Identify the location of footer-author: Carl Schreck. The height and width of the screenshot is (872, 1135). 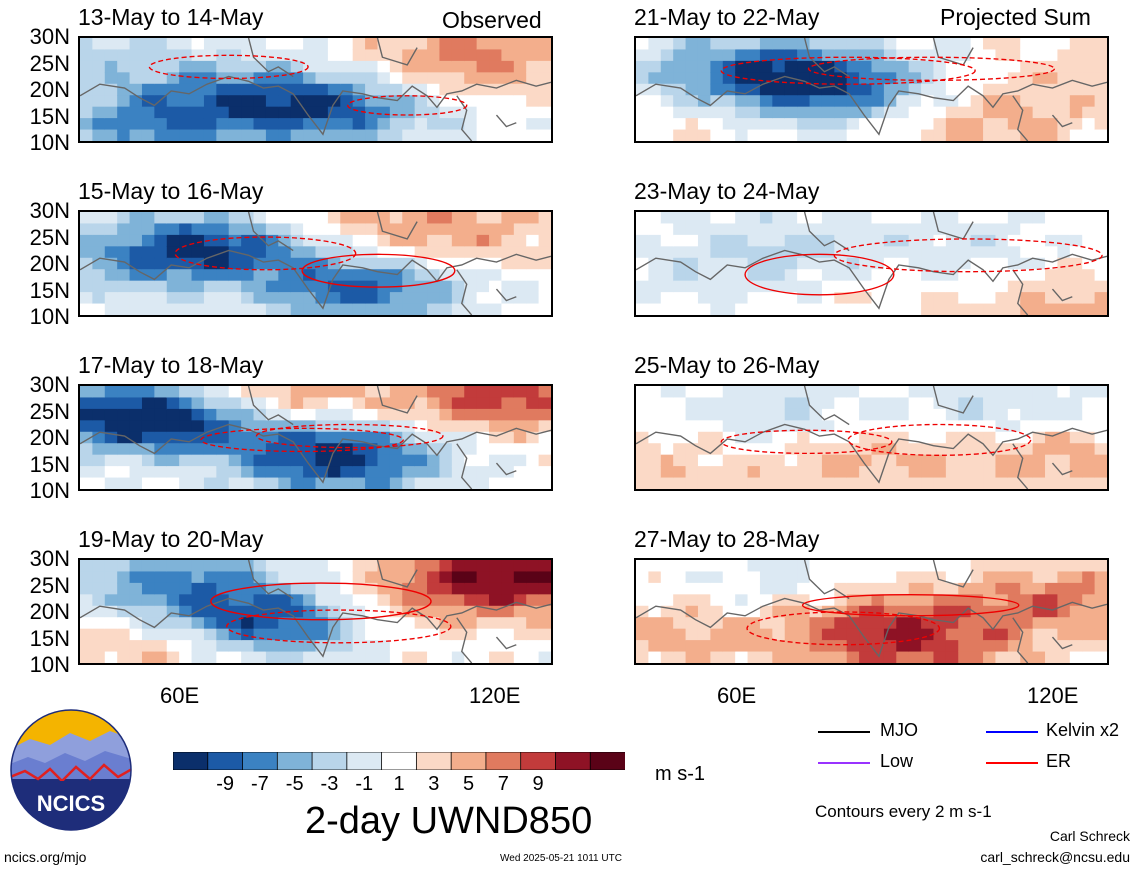
(1089, 836).